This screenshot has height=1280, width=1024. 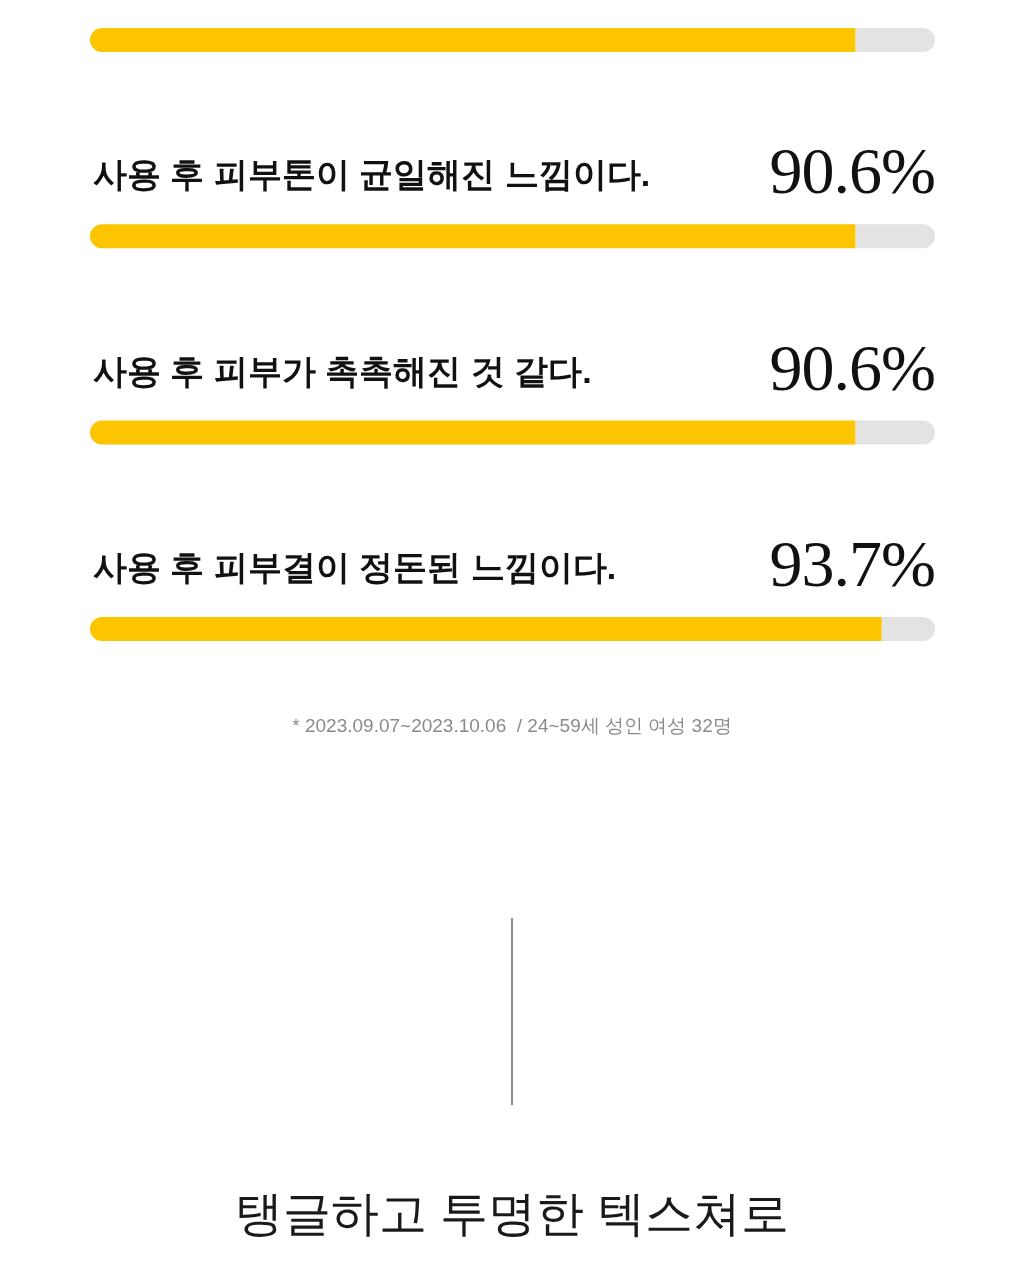 I want to click on annotation: * 2023.09.07~2023.10.06 / 24~59세 성인 여성 32명, so click(x=512, y=725).